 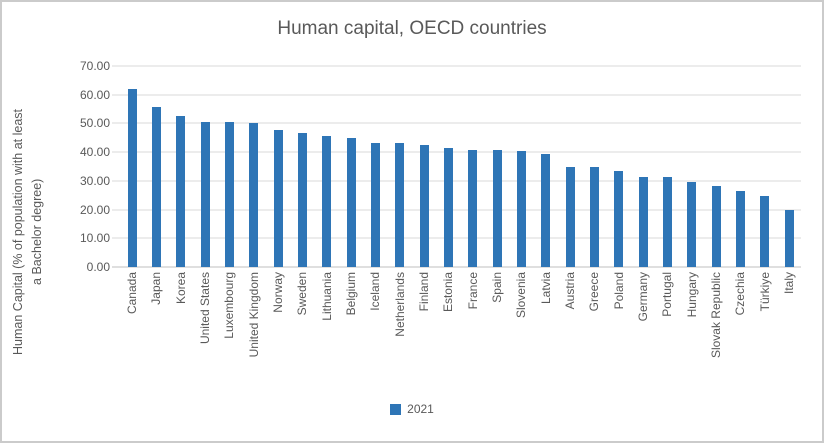 What do you see at coordinates (643, 332) in the screenshot?
I see `x-label-cell: Germany` at bounding box center [643, 332].